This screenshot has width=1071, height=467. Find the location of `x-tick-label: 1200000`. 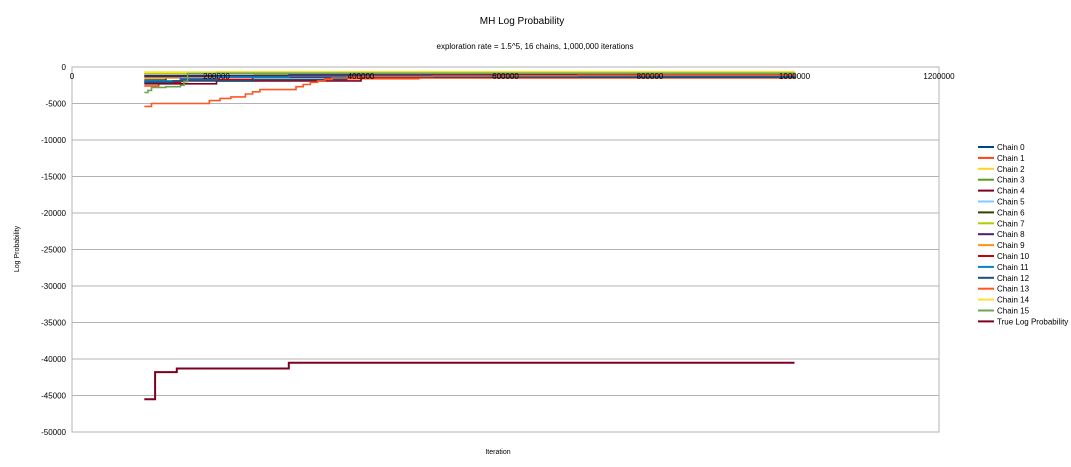

x-tick-label: 1200000 is located at coordinates (939, 76).